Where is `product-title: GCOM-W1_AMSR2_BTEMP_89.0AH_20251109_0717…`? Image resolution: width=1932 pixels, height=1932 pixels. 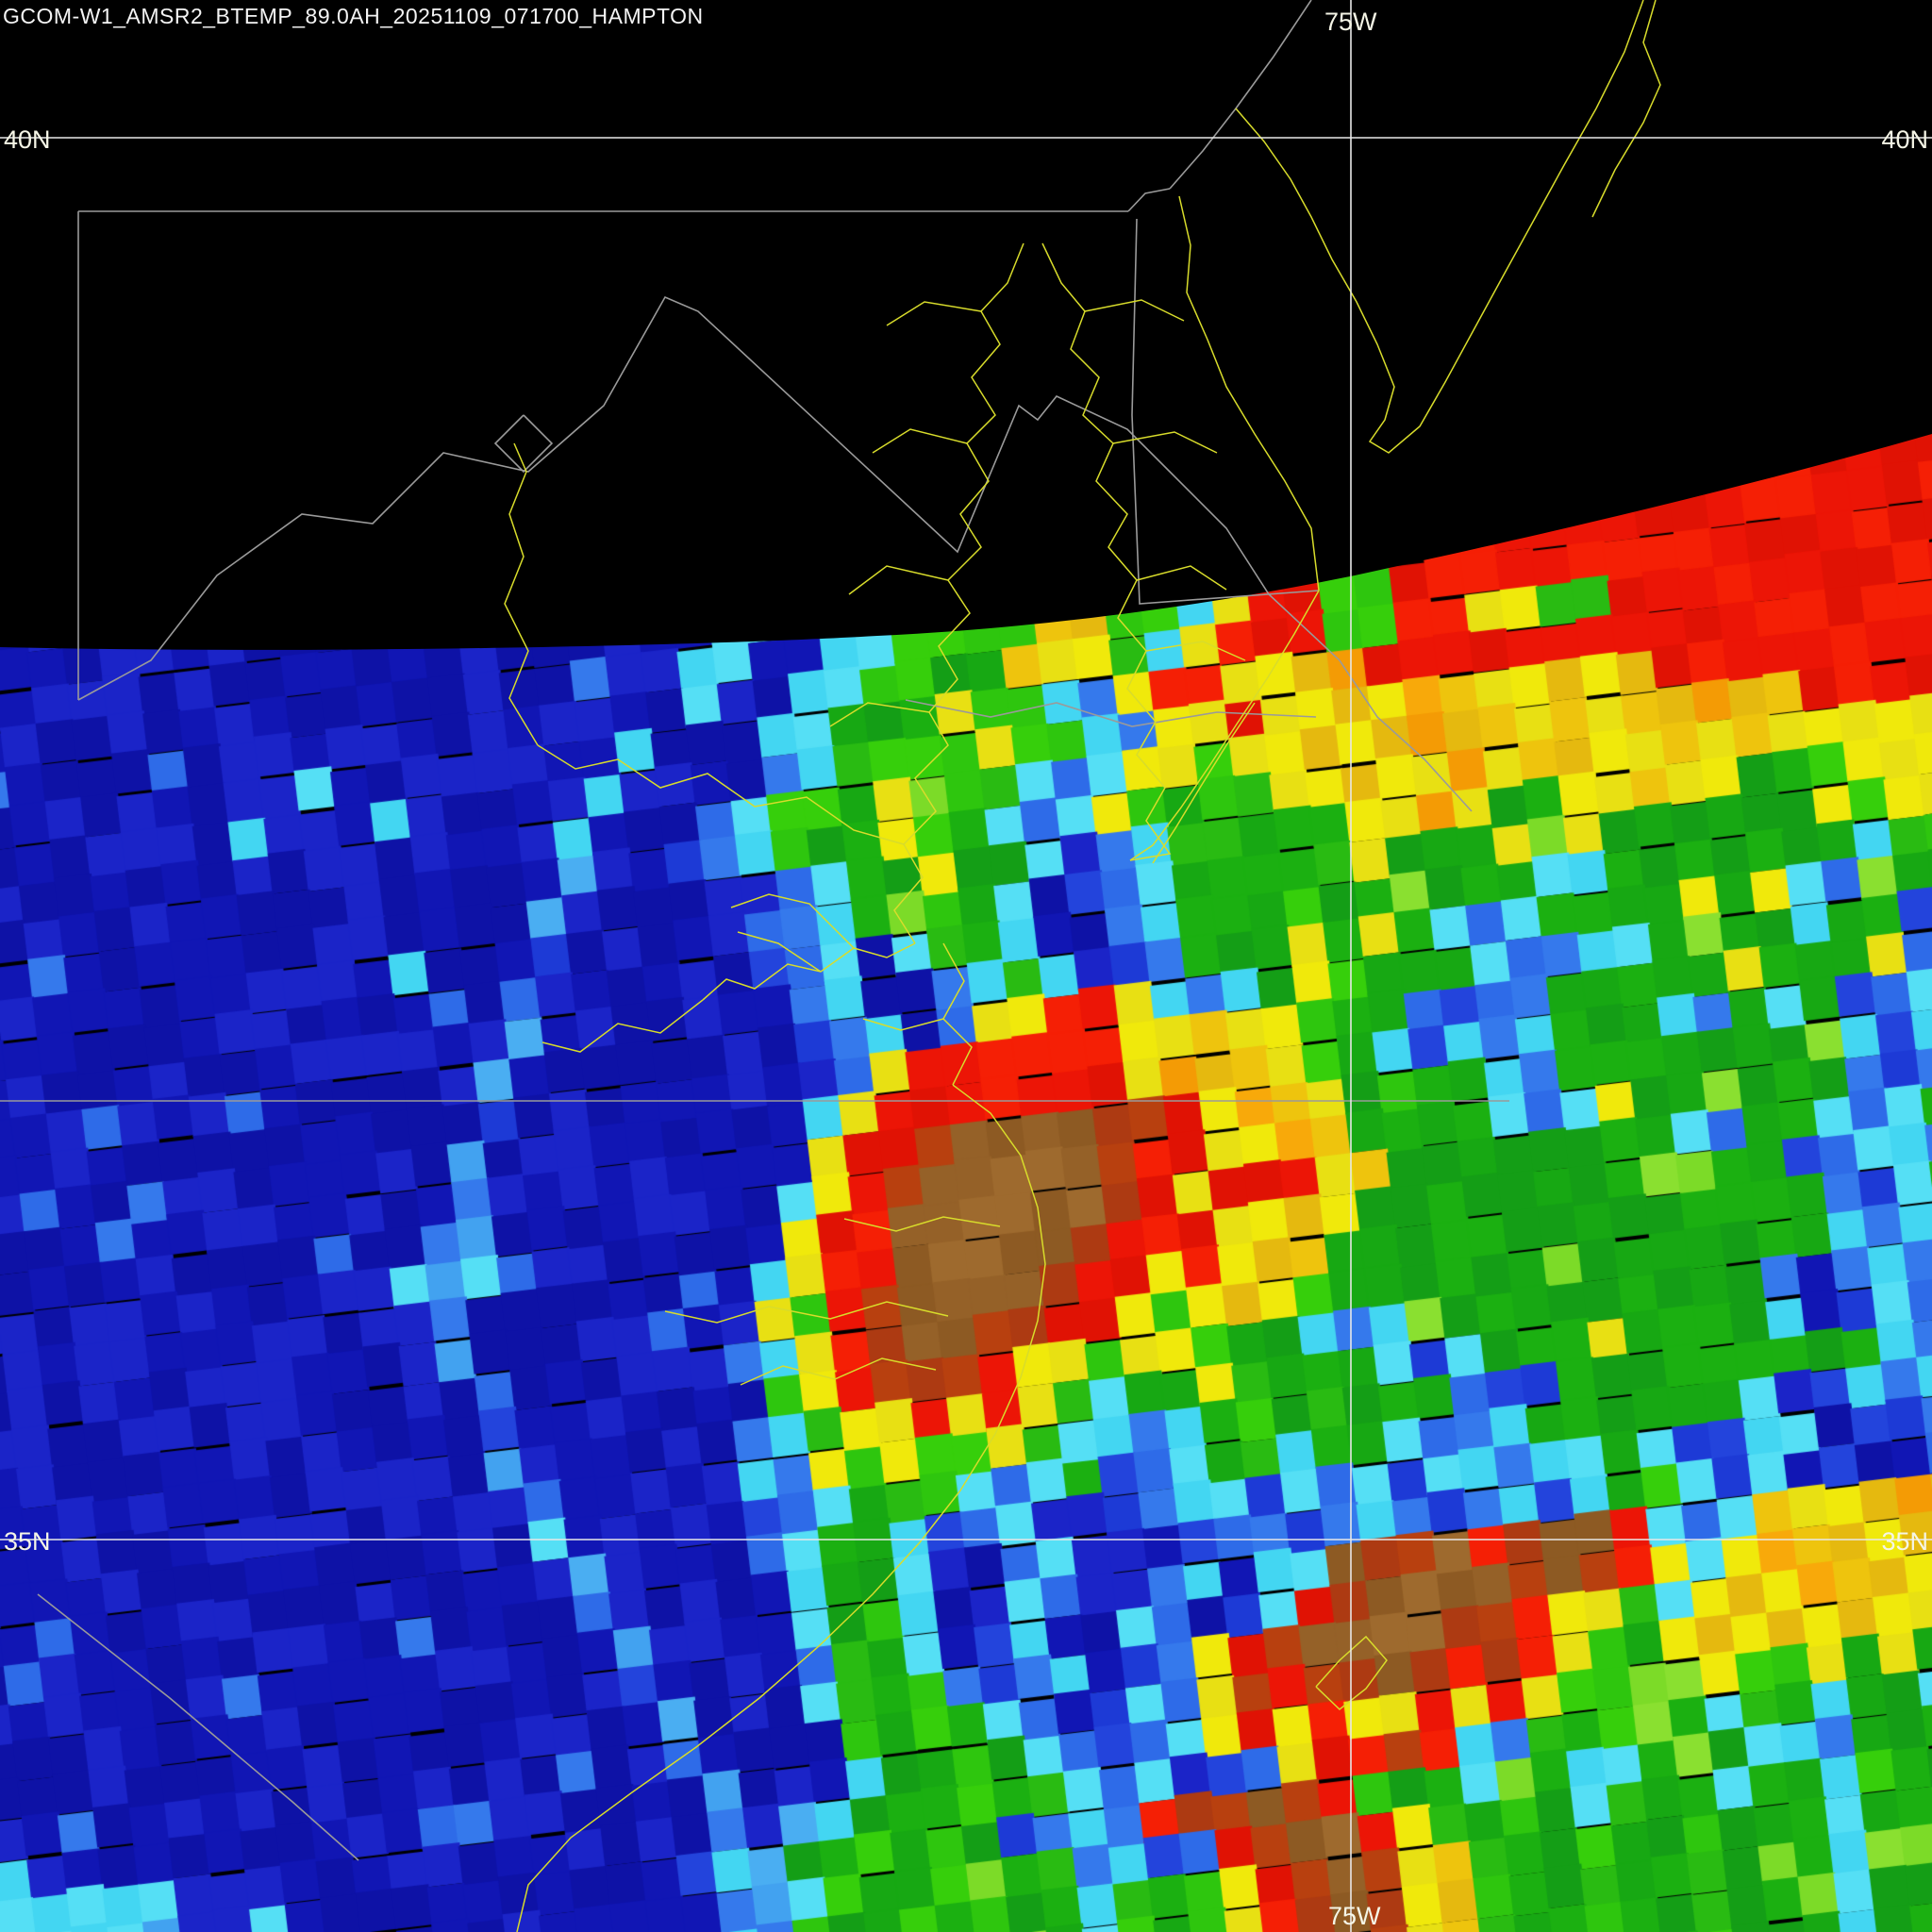
product-title: GCOM-W1_AMSR2_BTEMP_89.0AH_20251109_0717… is located at coordinates (353, 16).